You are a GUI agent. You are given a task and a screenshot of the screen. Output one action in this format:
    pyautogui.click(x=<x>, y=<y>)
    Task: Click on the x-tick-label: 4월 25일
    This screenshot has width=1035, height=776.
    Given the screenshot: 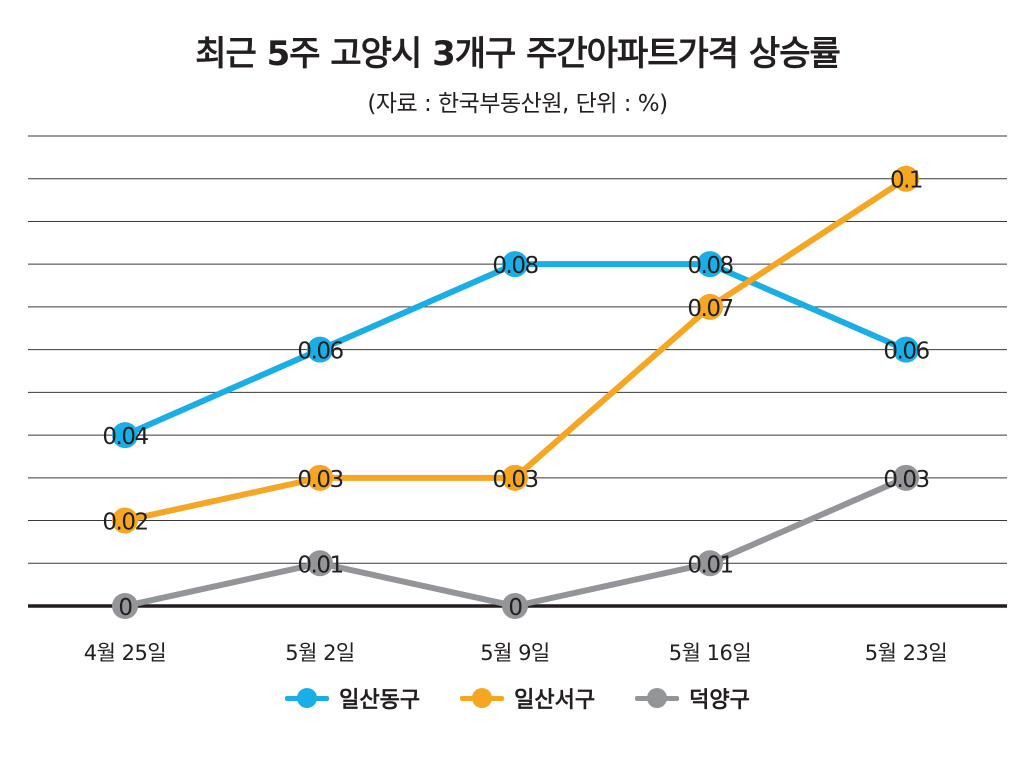 What is the action you would take?
    pyautogui.click(x=125, y=653)
    